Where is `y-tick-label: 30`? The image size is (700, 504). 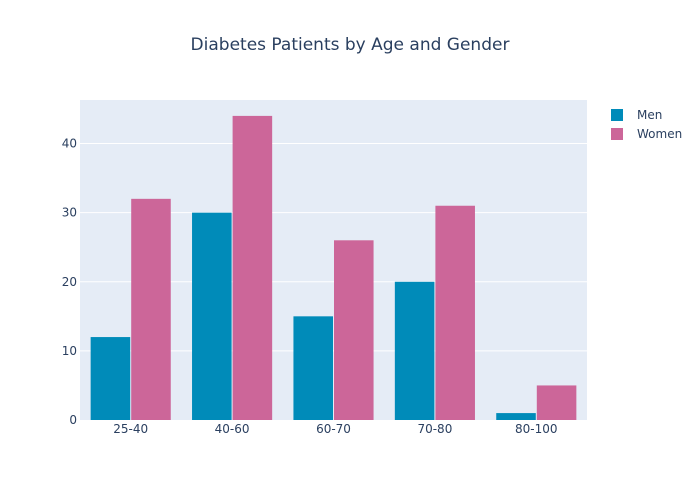
y-tick-label: 30 is located at coordinates (69, 213).